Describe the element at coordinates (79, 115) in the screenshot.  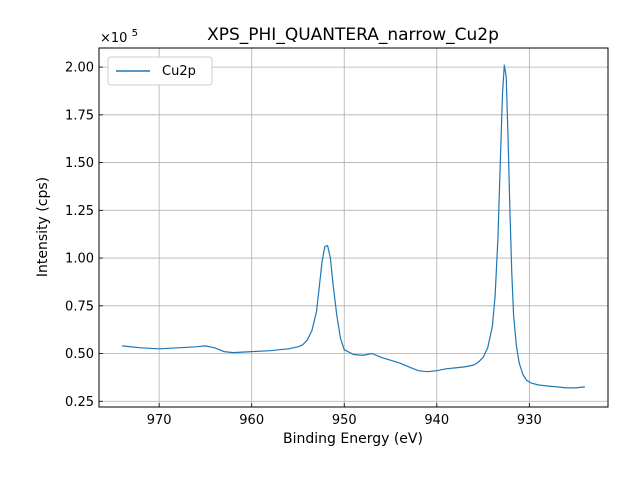
I see `y-tick-label: 1.75` at that location.